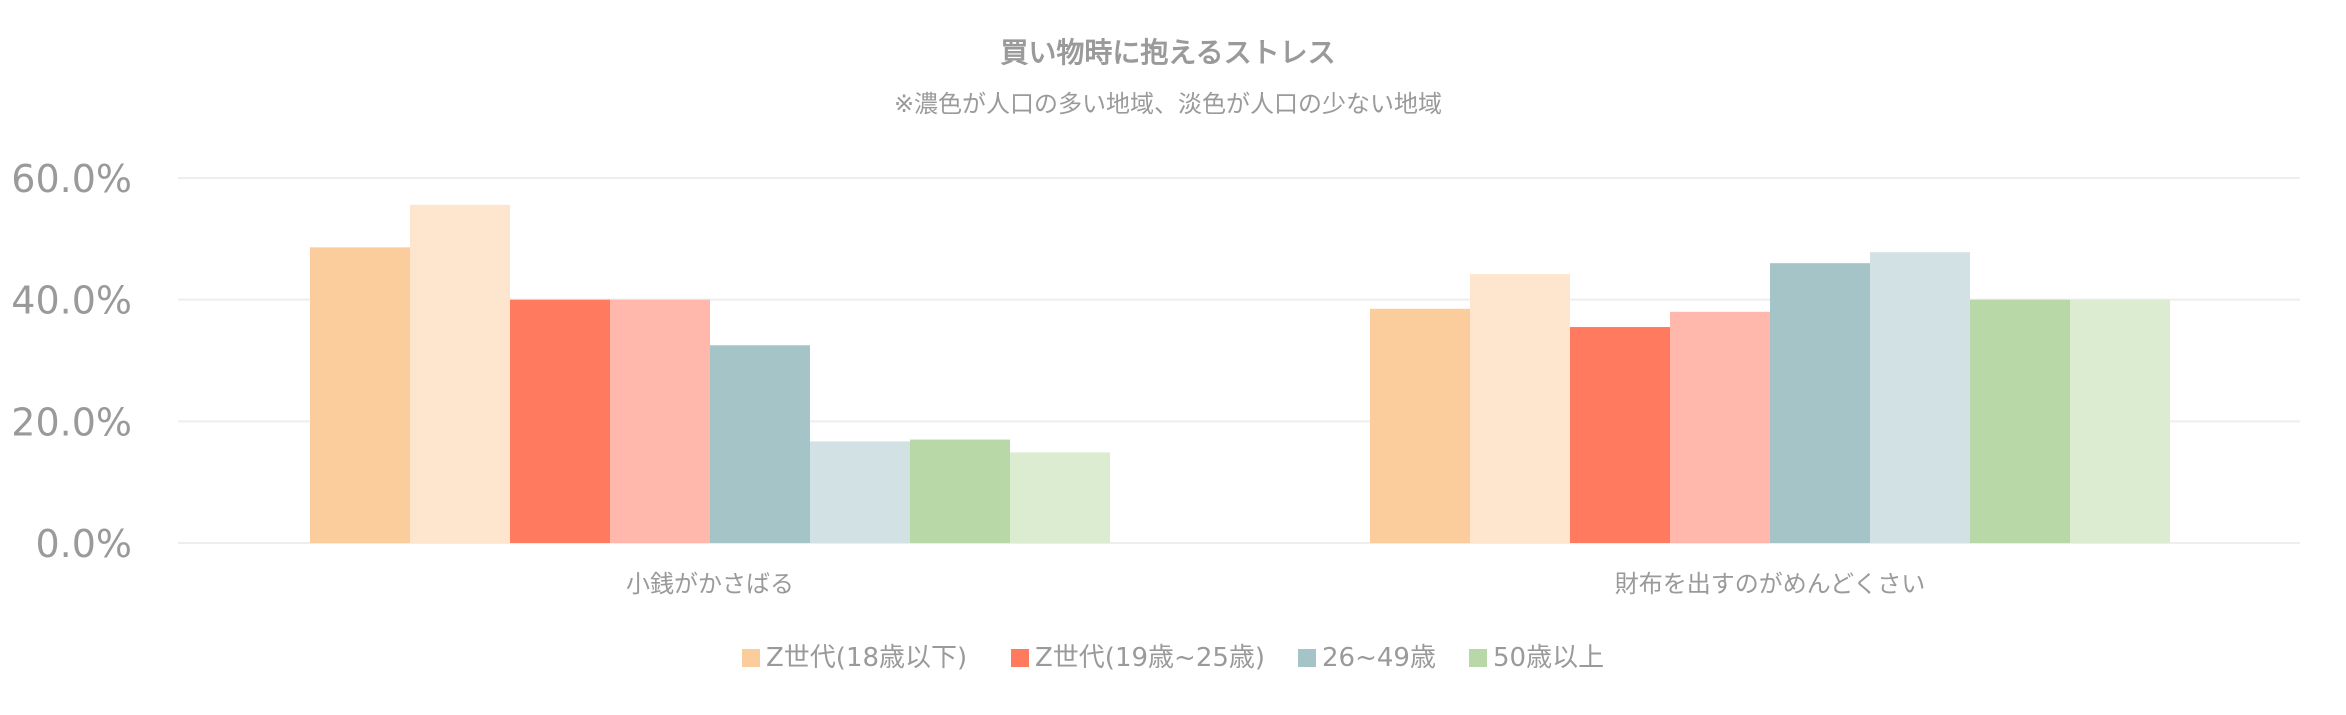 This screenshot has height=715, width=2346. I want to click on legend-label: 50歳以上, so click(1548, 658).